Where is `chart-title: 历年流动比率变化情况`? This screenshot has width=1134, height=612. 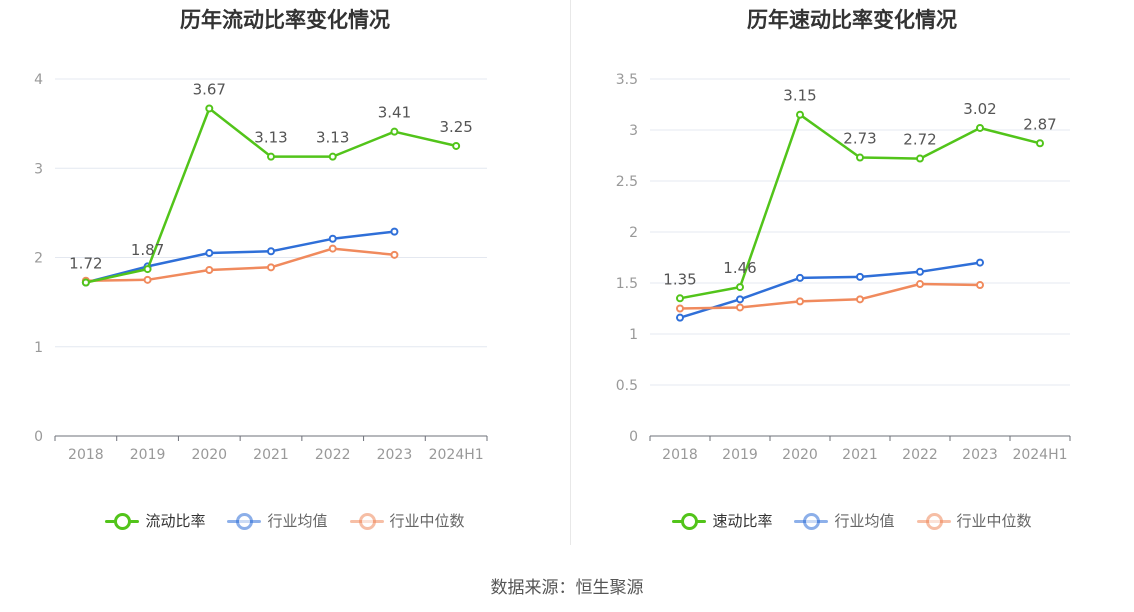
chart-title: 历年流动比率变化情况 is located at coordinates (285, 20).